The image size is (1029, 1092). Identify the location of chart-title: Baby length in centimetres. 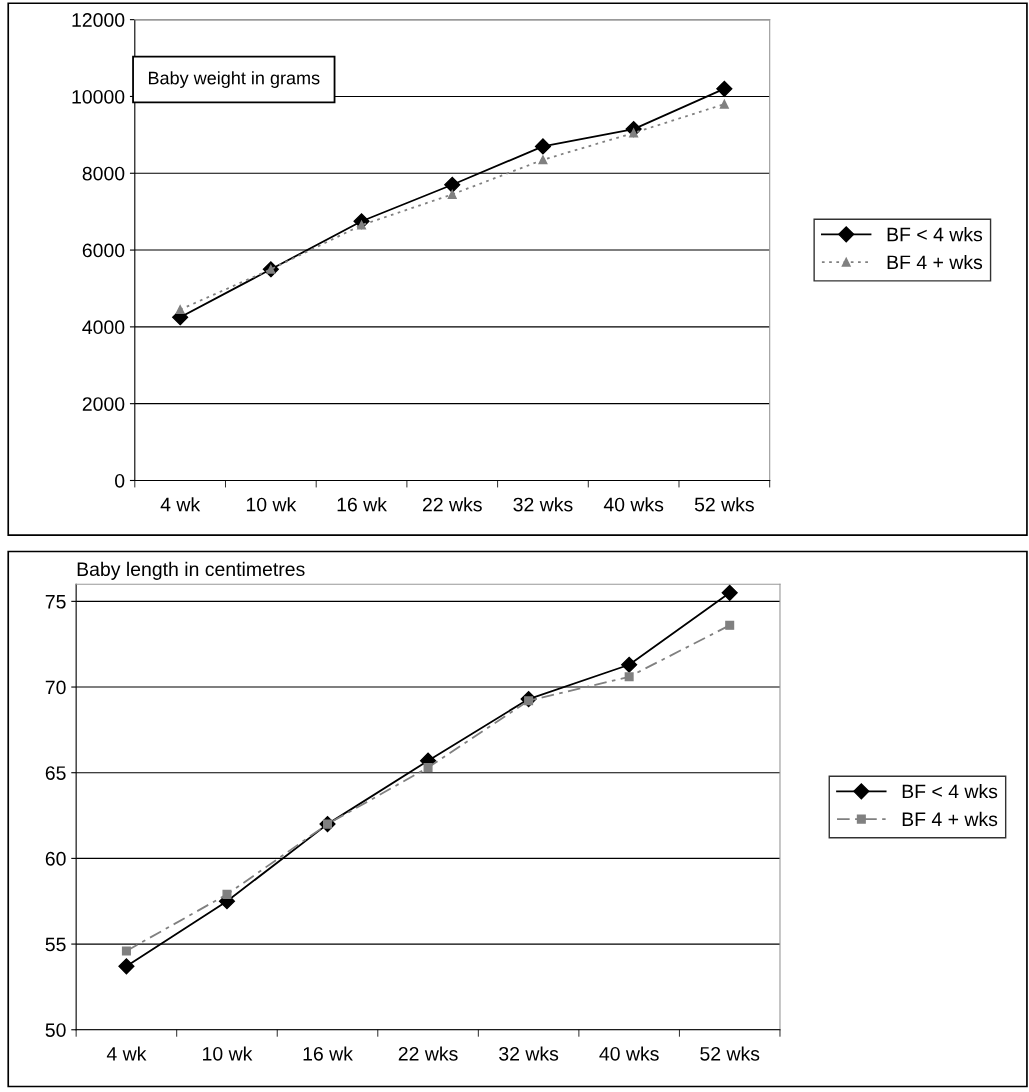
(191, 570).